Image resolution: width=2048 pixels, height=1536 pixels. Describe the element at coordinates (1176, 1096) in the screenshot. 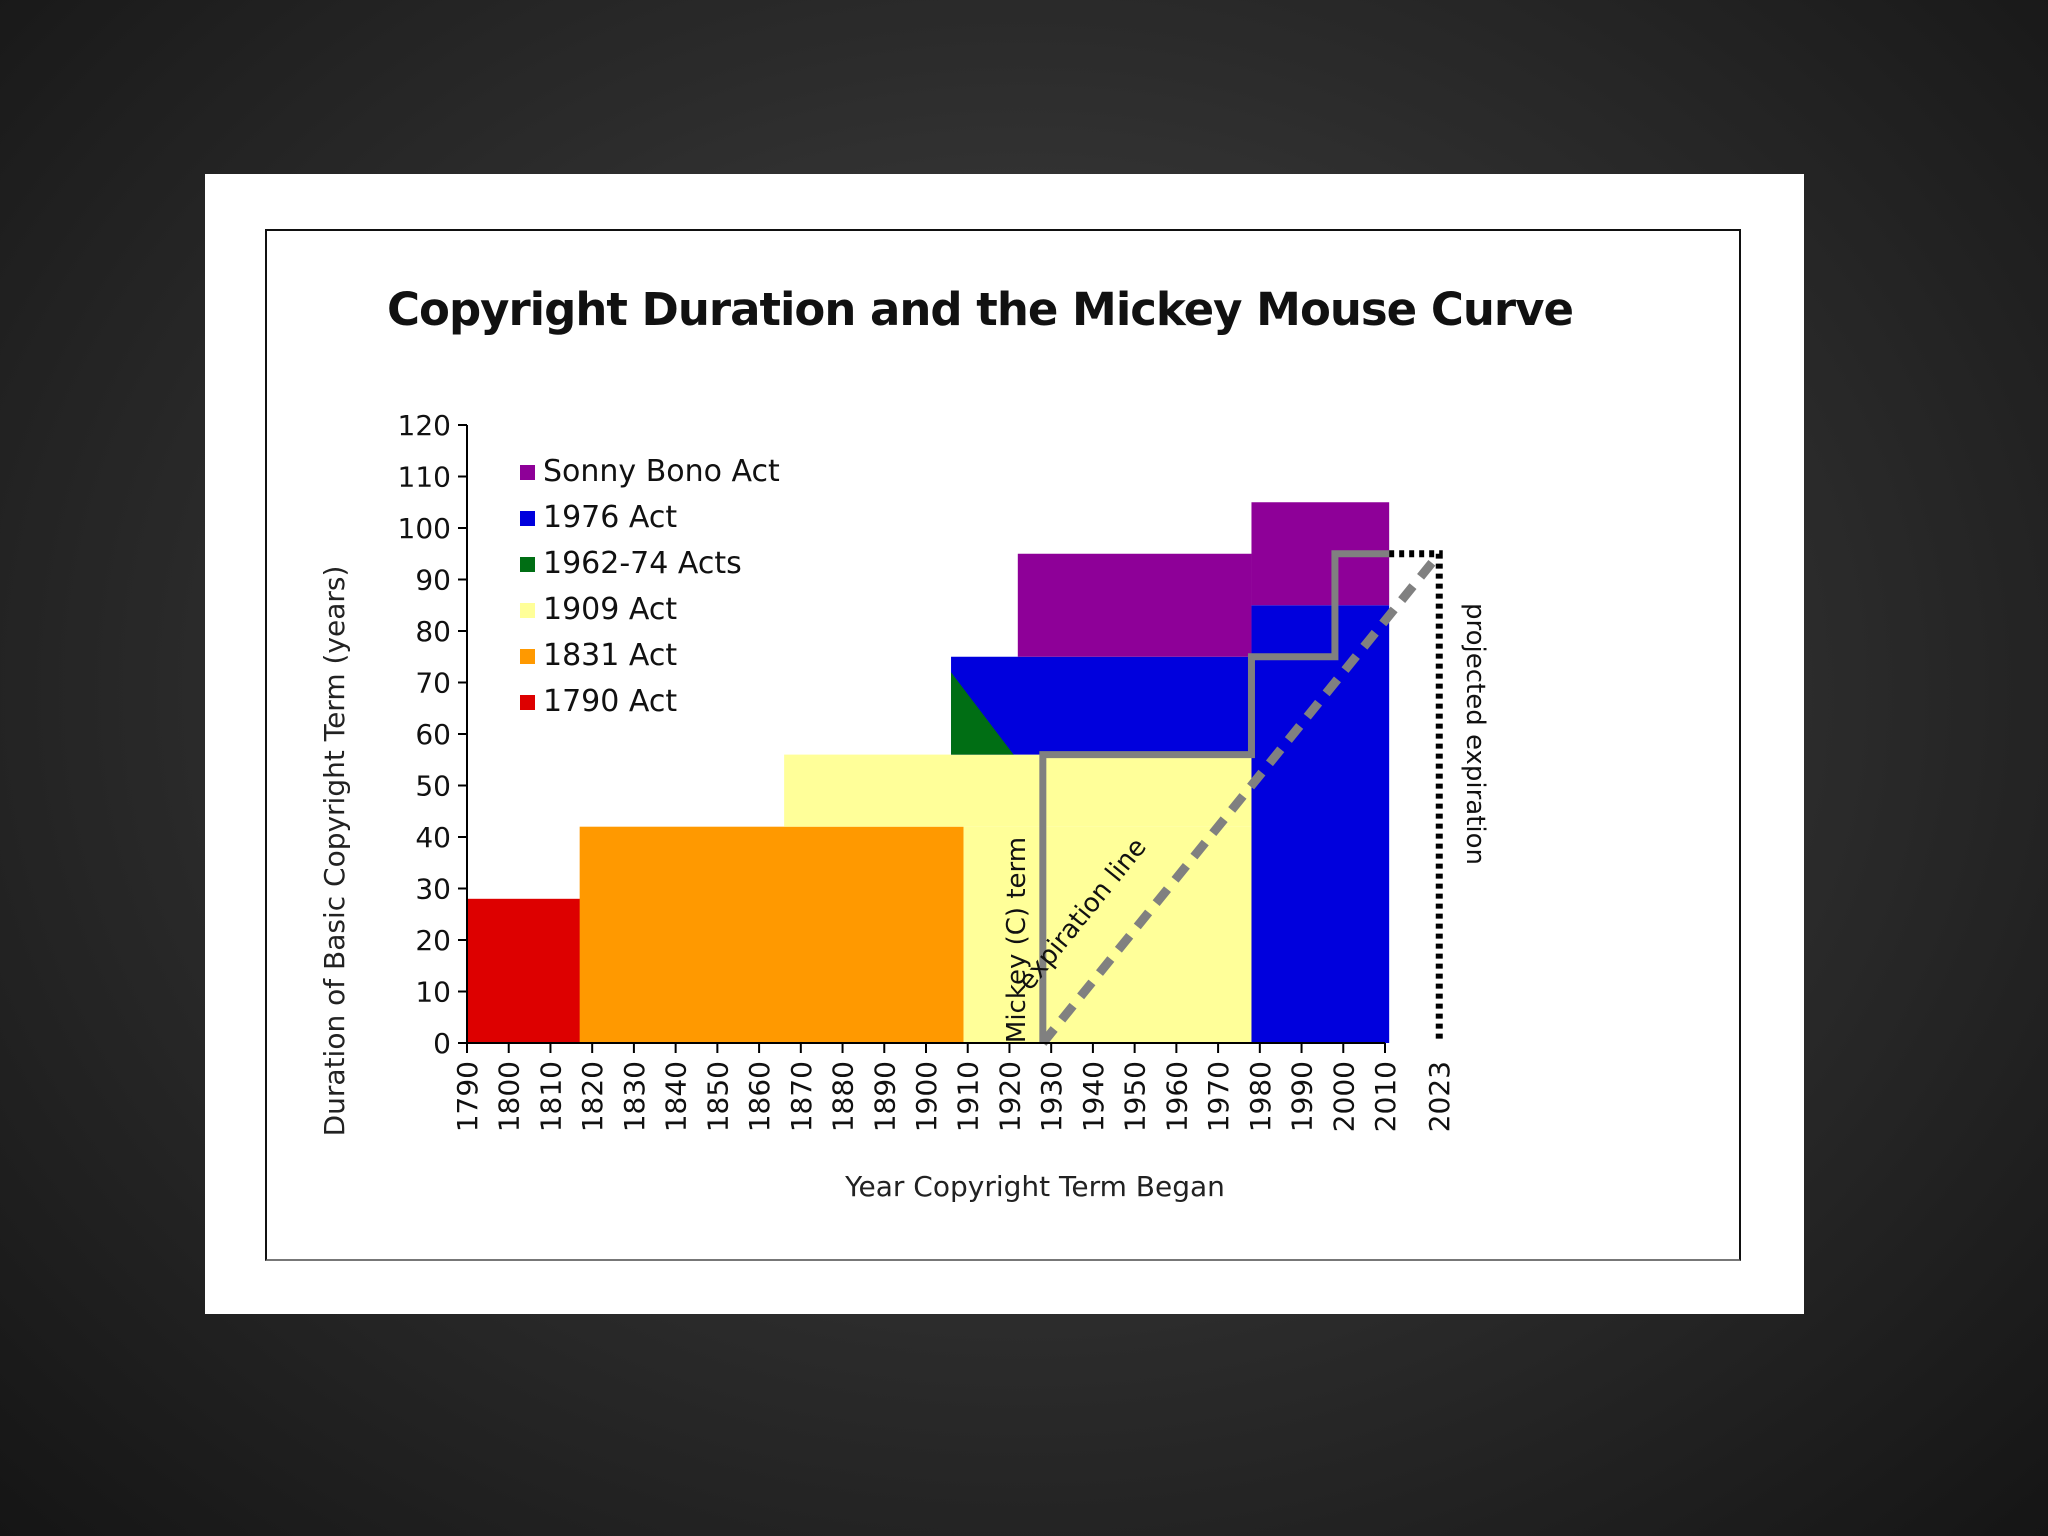

I see `x-tick-label: 1960` at that location.